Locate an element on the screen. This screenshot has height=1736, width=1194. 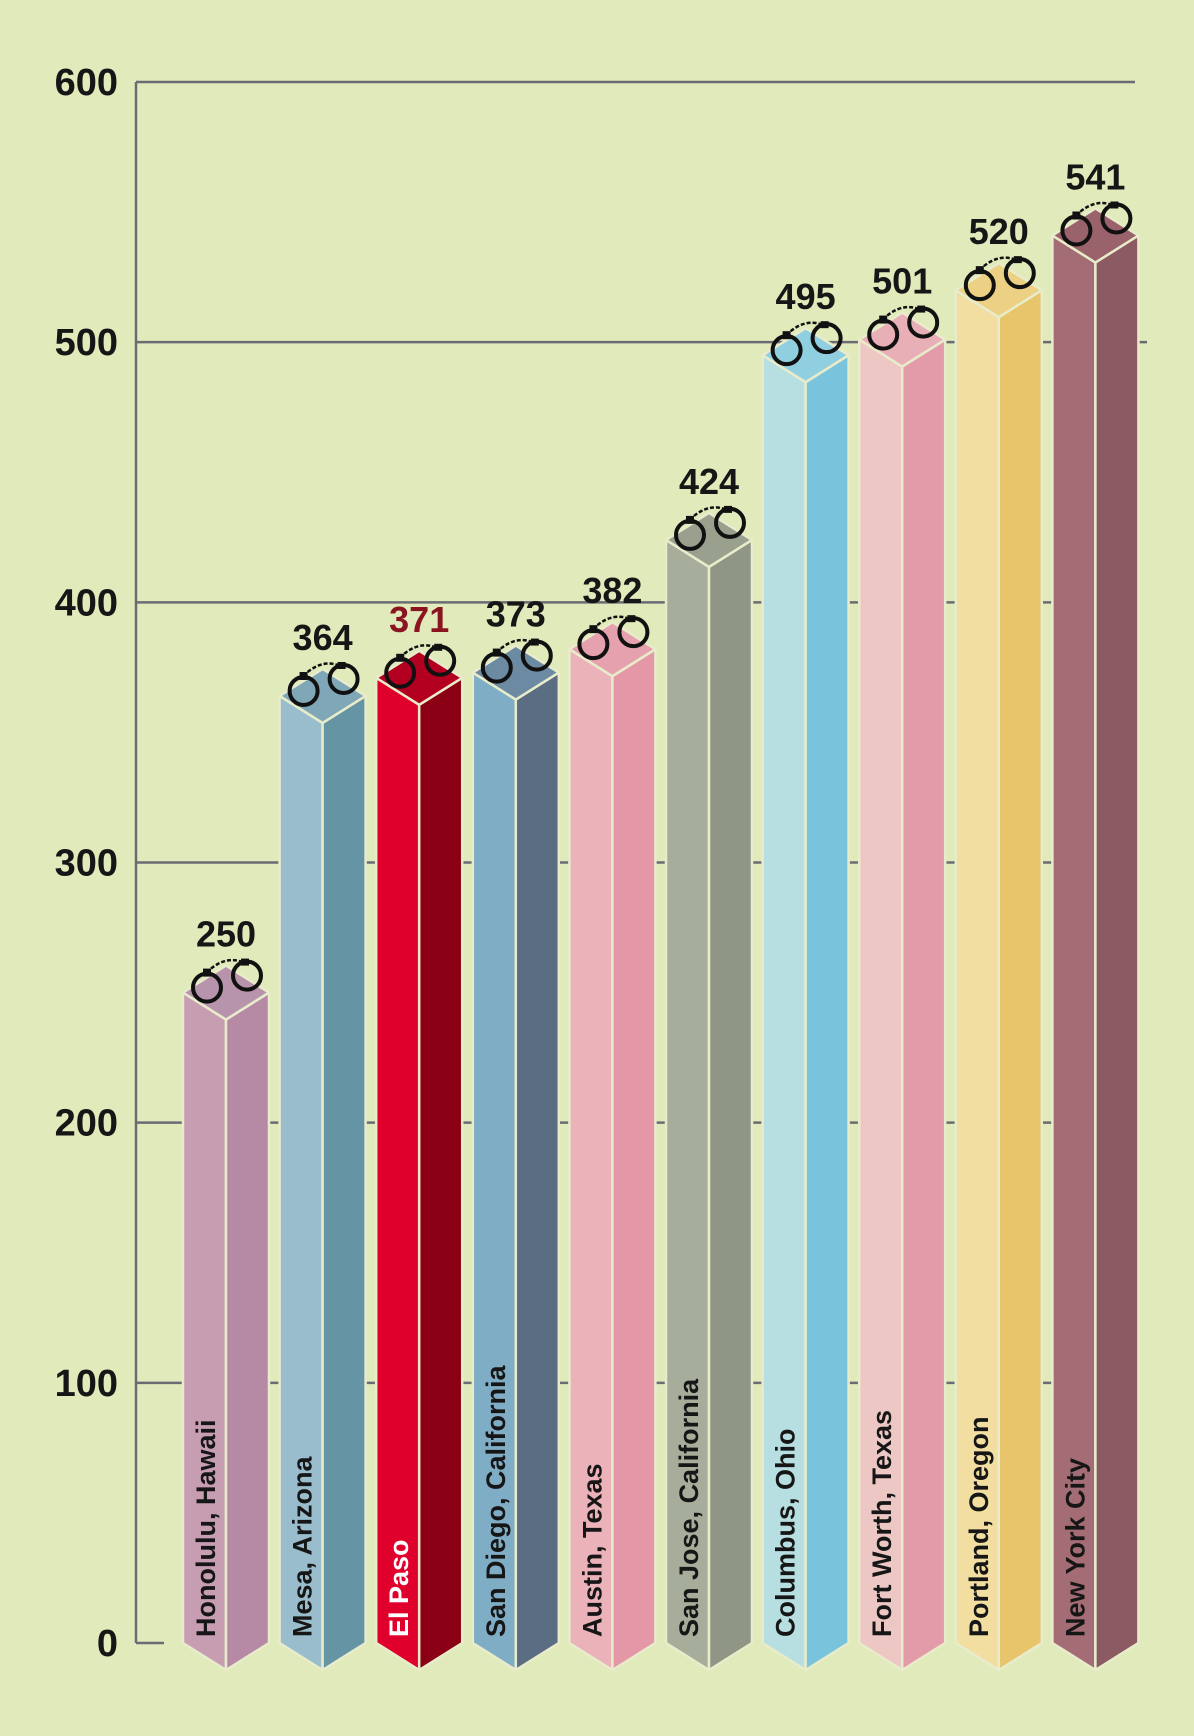
category-label: New York City is located at coordinates (1075, 1547).